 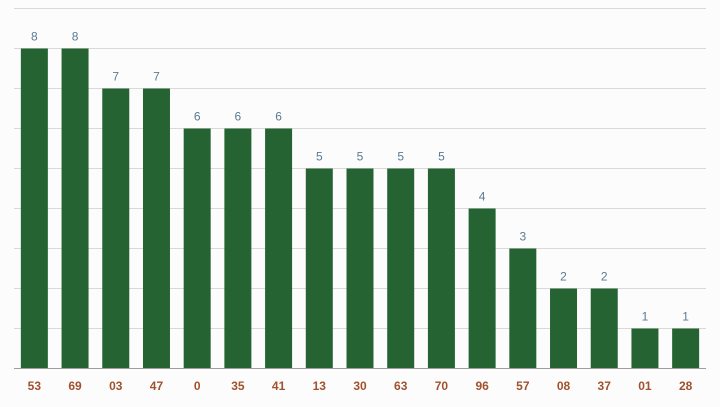 I want to click on category-label: 30, so click(x=360, y=386).